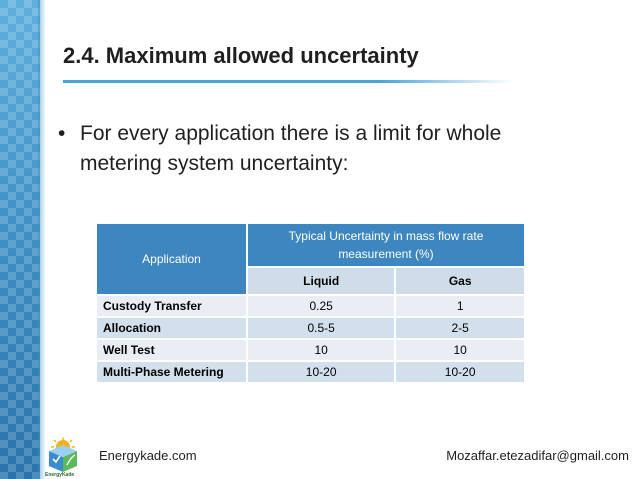  I want to click on cell-application: Allocation, so click(172, 327).